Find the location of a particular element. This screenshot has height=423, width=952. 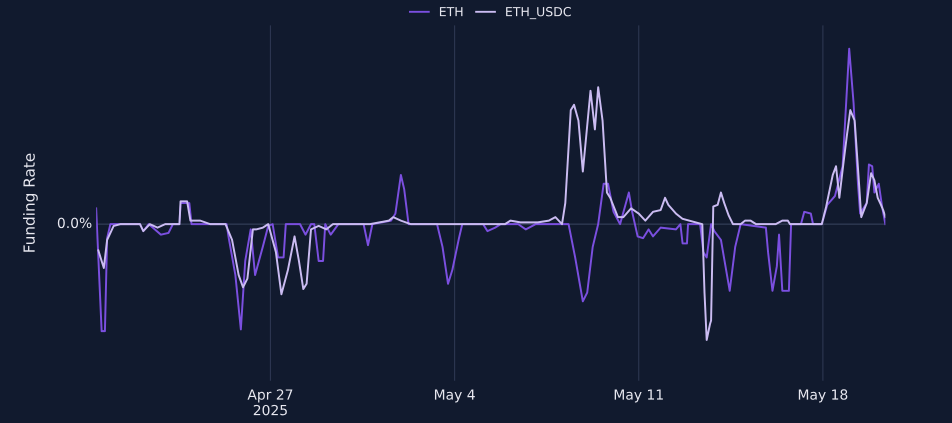

x-tick-label: Apr 27 2025 is located at coordinates (269, 402).